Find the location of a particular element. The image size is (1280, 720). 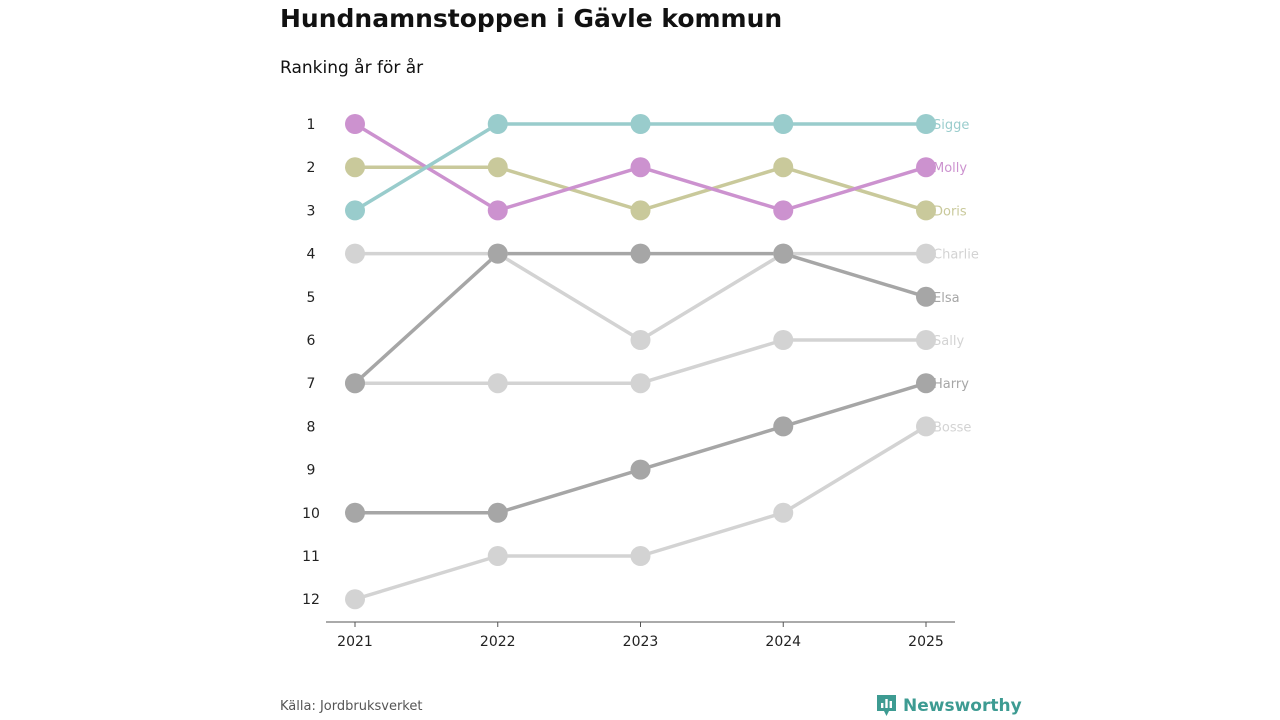

series-label-sally: Sally is located at coordinates (948, 341).